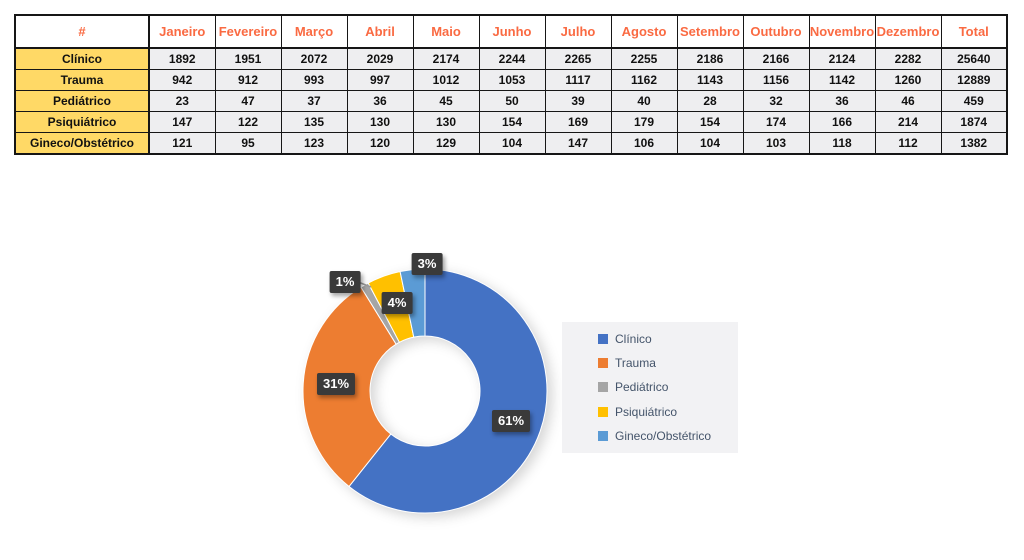  What do you see at coordinates (82, 80) in the screenshot?
I see `row-label-cell: Trauma` at bounding box center [82, 80].